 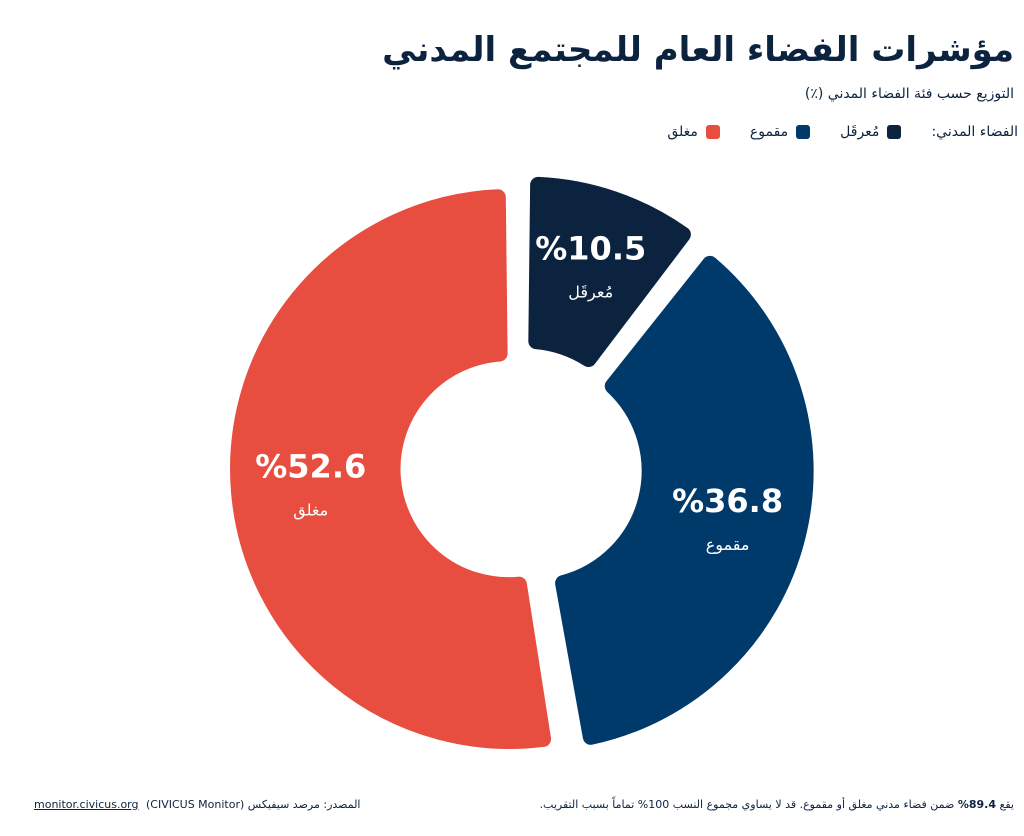 I want to click on legend-item: مغلق, so click(x=693, y=132).